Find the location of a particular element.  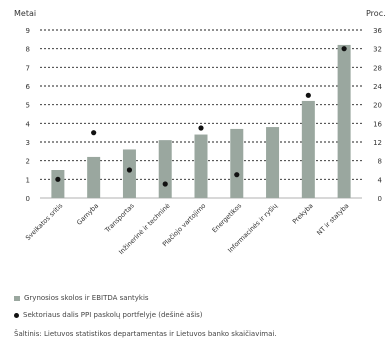

right-axis-label: Proc. is located at coordinates (376, 13).